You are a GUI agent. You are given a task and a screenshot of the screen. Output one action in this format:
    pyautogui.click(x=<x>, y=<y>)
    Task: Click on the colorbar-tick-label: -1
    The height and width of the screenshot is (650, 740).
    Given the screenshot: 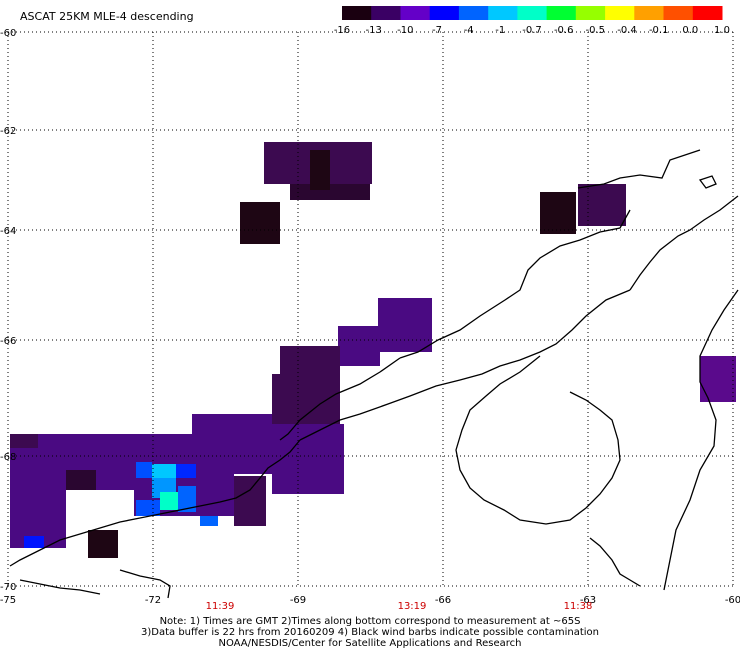 What is the action you would take?
    pyautogui.click(x=500, y=30)
    